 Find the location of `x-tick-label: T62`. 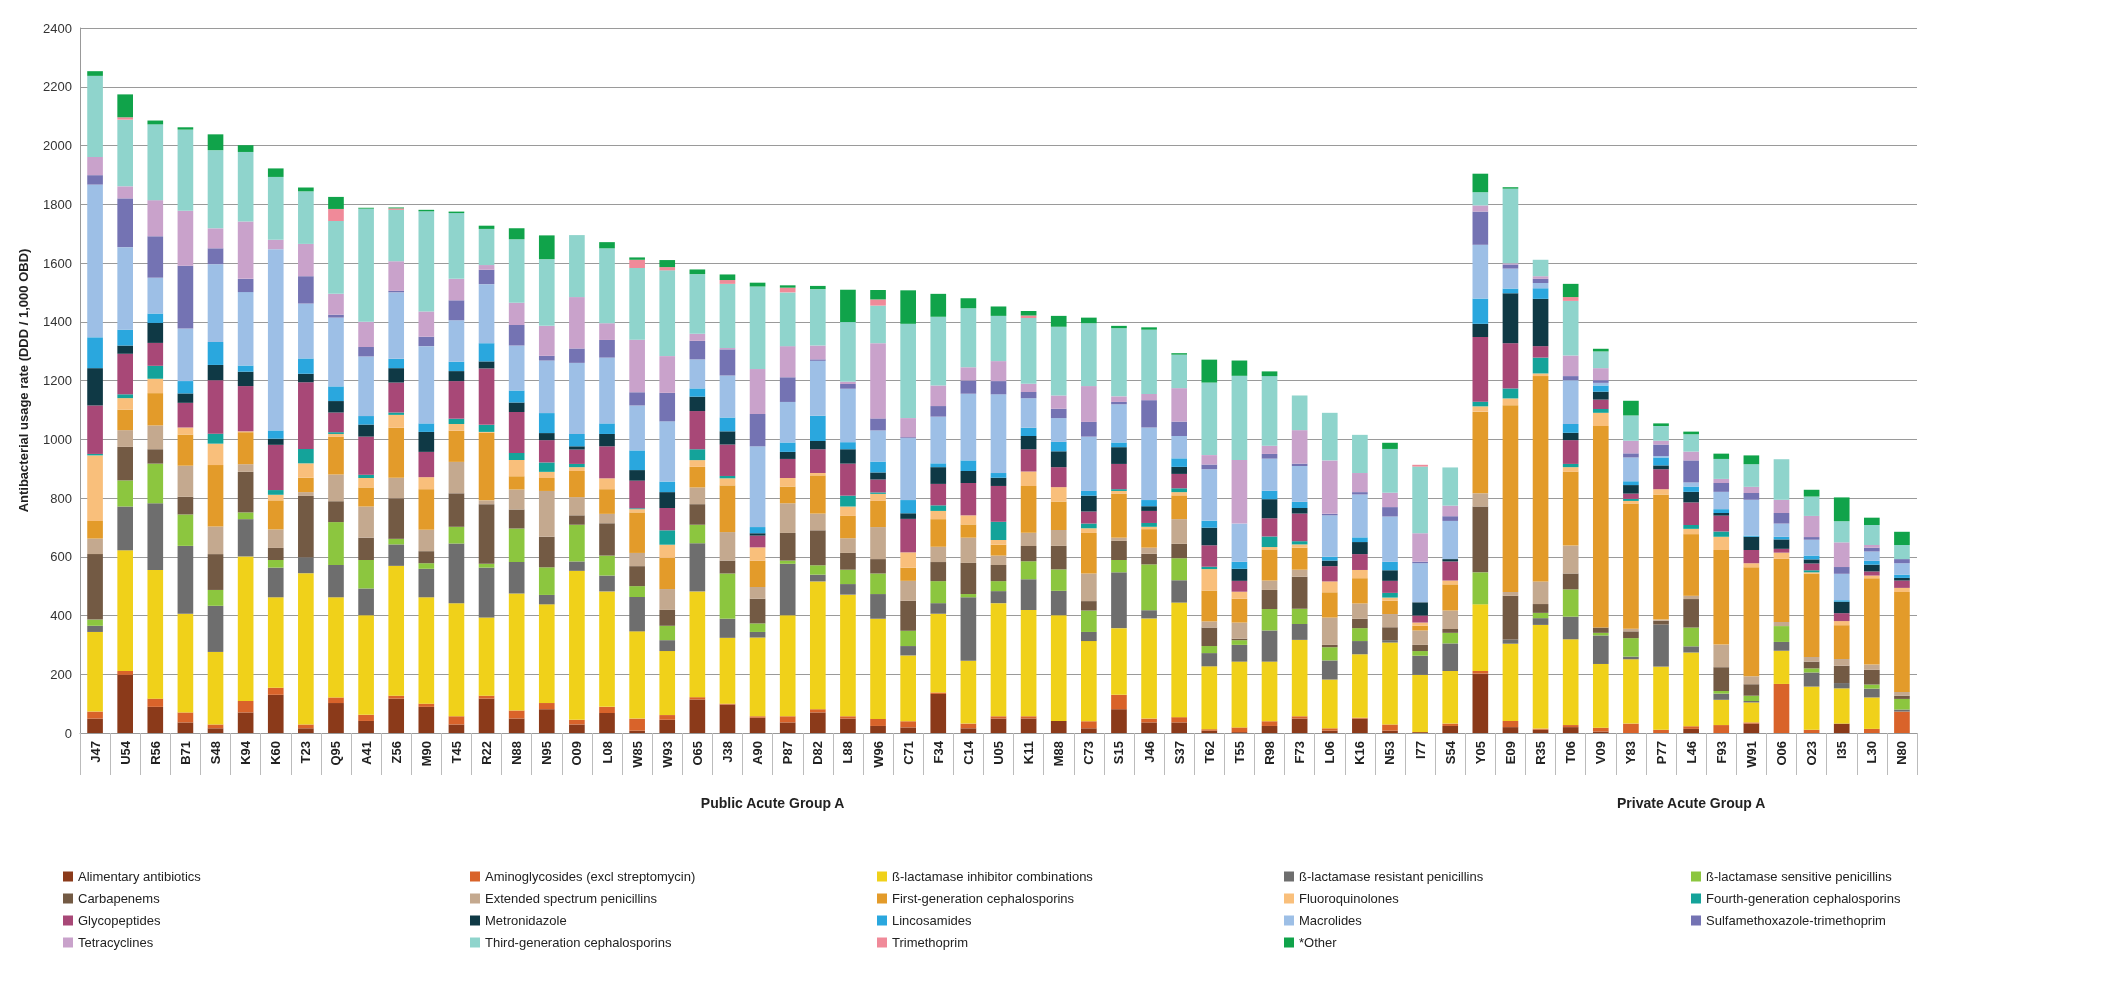

x-tick-label: T62 is located at coordinates (1209, 752).